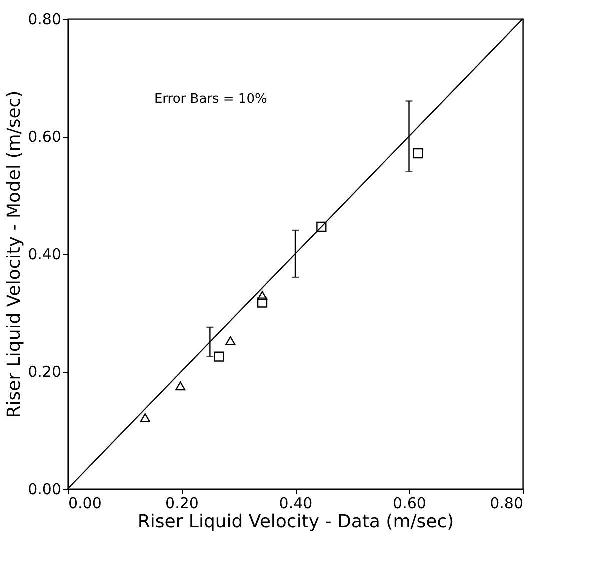 This screenshot has width=611, height=567. What do you see at coordinates (45, 19) in the screenshot?
I see `y-tick-label: 0.80` at bounding box center [45, 19].